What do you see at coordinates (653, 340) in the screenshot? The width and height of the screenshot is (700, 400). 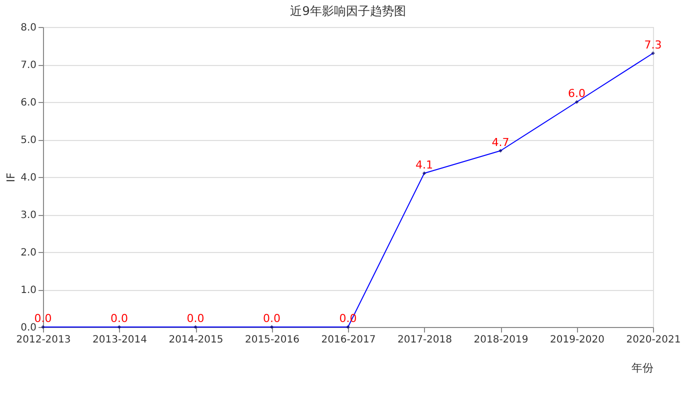 I see `x-tick-label: 2020-2021` at bounding box center [653, 340].